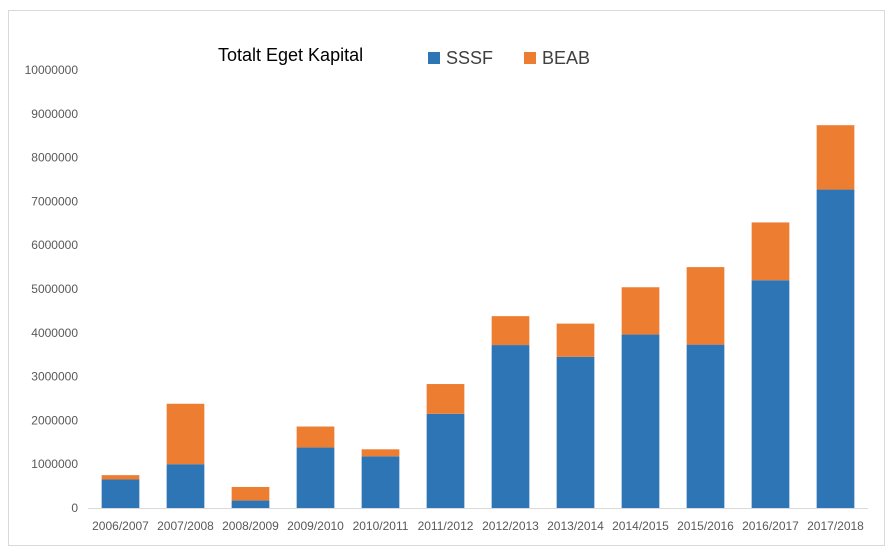 The image size is (895, 554). I want to click on bar-beab-2011-2012, so click(445, 399).